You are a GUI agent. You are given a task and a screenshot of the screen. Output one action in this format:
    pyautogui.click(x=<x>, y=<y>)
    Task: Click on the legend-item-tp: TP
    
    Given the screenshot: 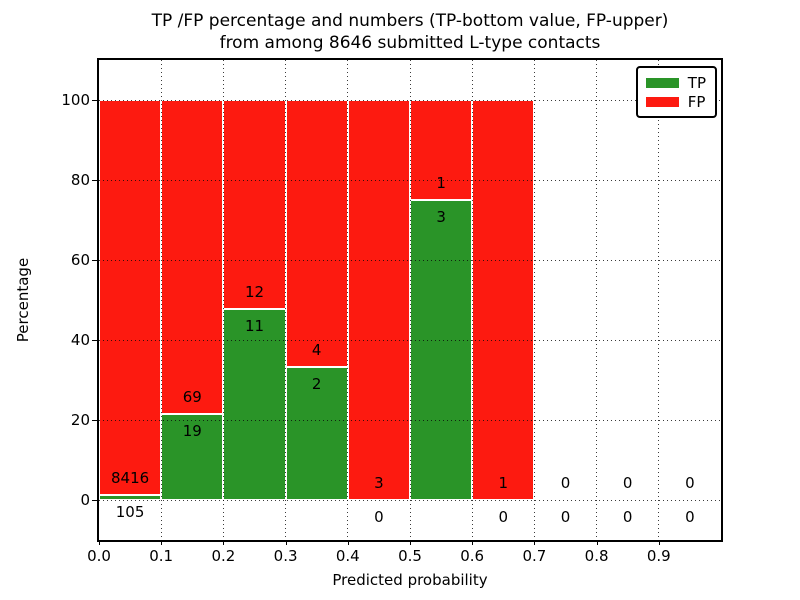 What is the action you would take?
    pyautogui.click(x=675, y=82)
    